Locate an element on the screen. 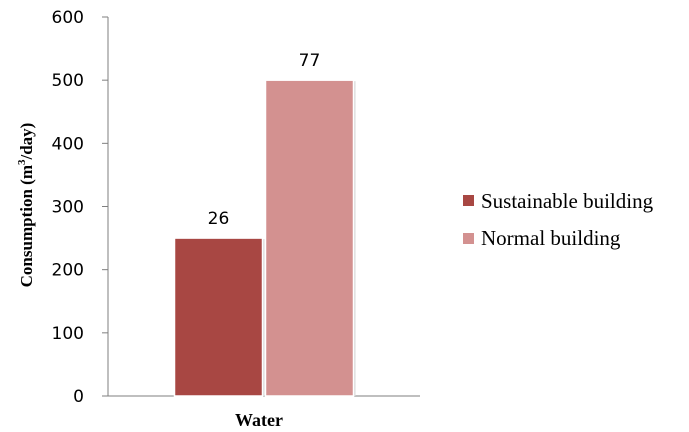 The height and width of the screenshot is (432, 689). y-tick-label: 0 is located at coordinates (78, 397).